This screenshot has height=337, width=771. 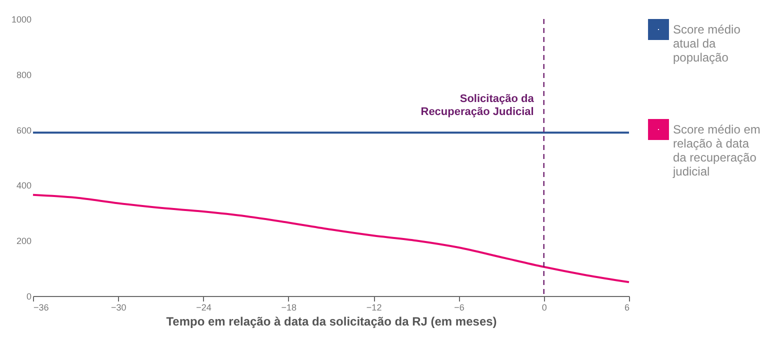 What do you see at coordinates (41, 307) in the screenshot?
I see `x-tick-label: −36` at bounding box center [41, 307].